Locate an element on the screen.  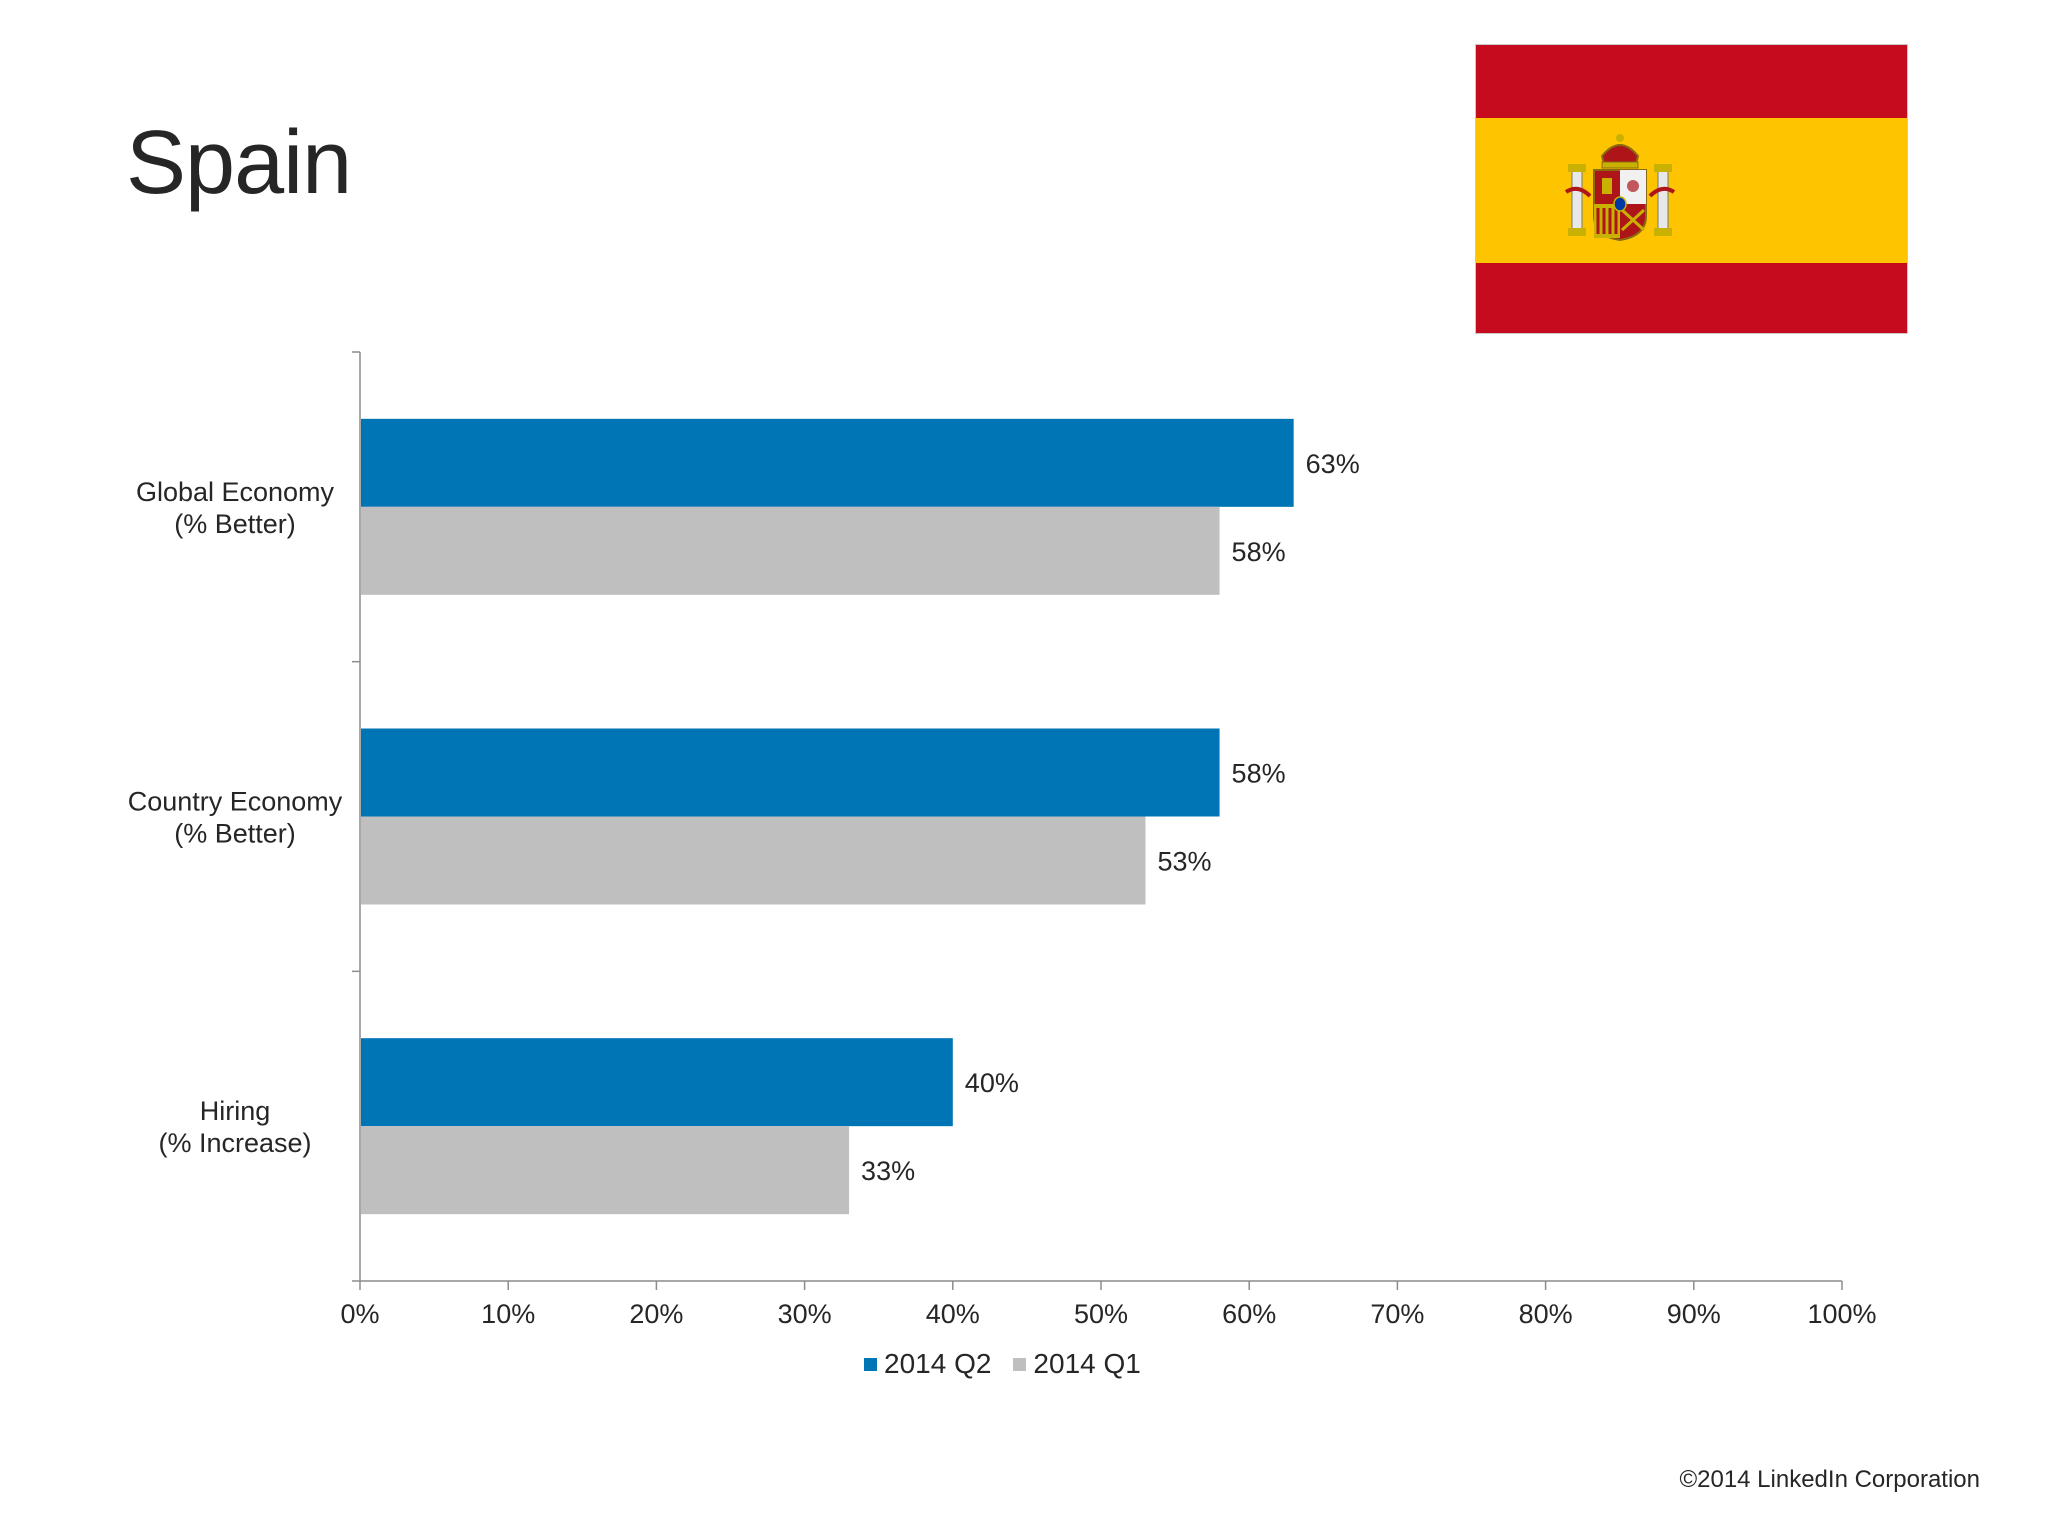
legend-swatch-q1 is located at coordinates (1020, 1364).